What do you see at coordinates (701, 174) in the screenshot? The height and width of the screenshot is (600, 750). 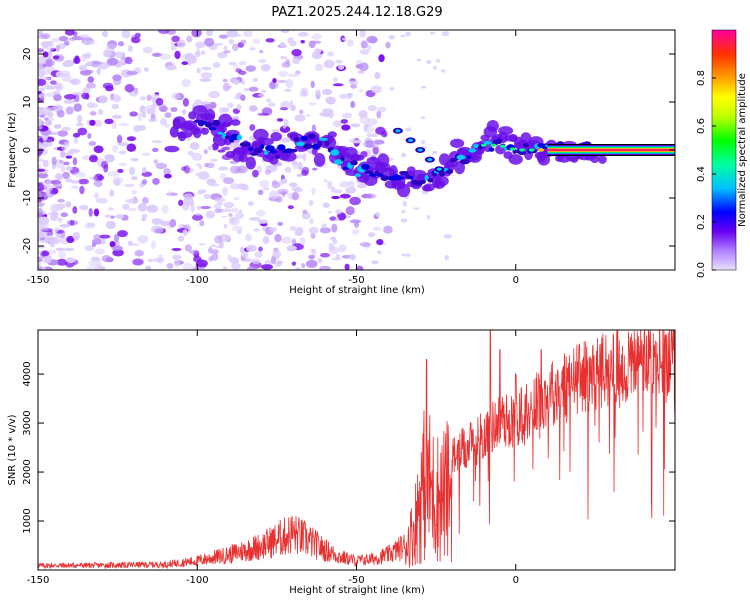 I see `colorbar-tick-label: 0.4` at bounding box center [701, 174].